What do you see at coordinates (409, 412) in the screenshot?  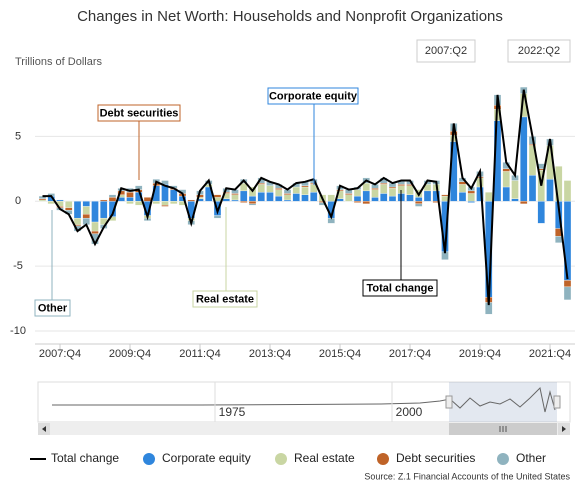 I see `navigator-label: 2000` at bounding box center [409, 412].